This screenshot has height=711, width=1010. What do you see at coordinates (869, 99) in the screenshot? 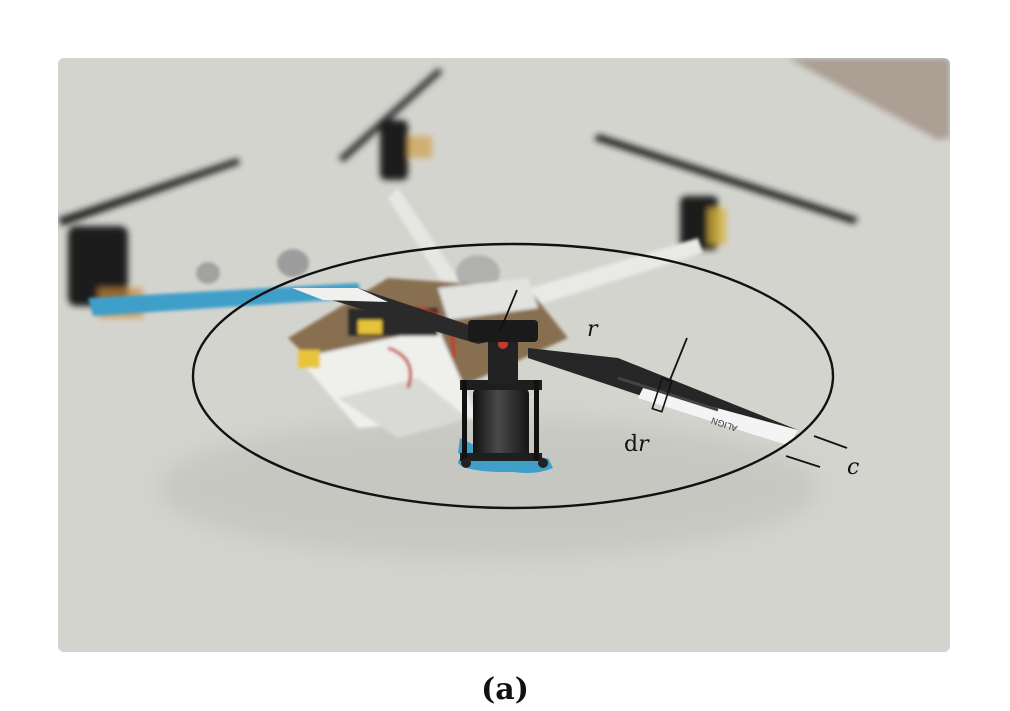
I see `wall-corner` at bounding box center [869, 99].